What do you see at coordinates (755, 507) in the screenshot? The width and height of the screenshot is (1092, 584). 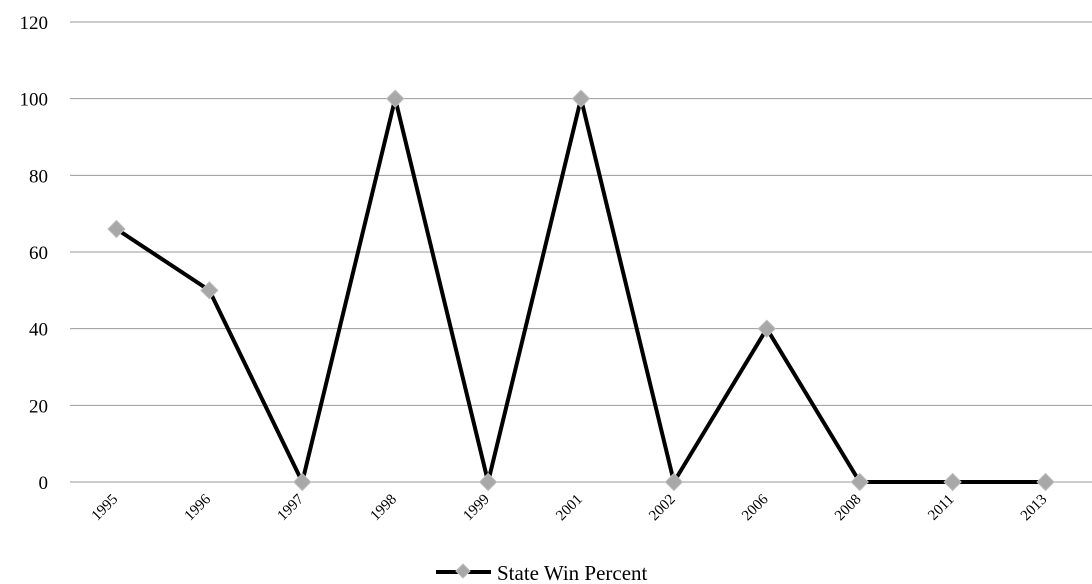 I see `x-tick-label: 2006` at bounding box center [755, 507].